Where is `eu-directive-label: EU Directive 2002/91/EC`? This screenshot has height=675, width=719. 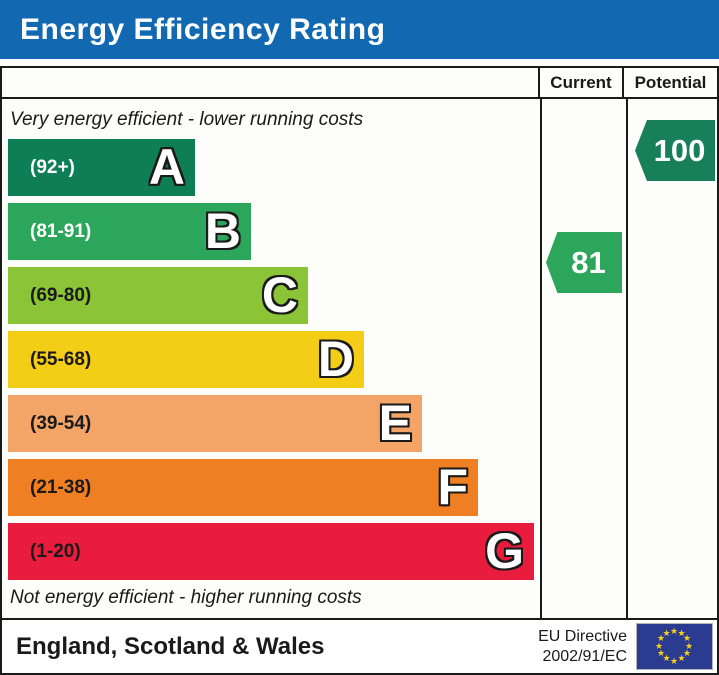
eu-directive-label: EU Directive 2002/91/EC is located at coordinates (582, 647).